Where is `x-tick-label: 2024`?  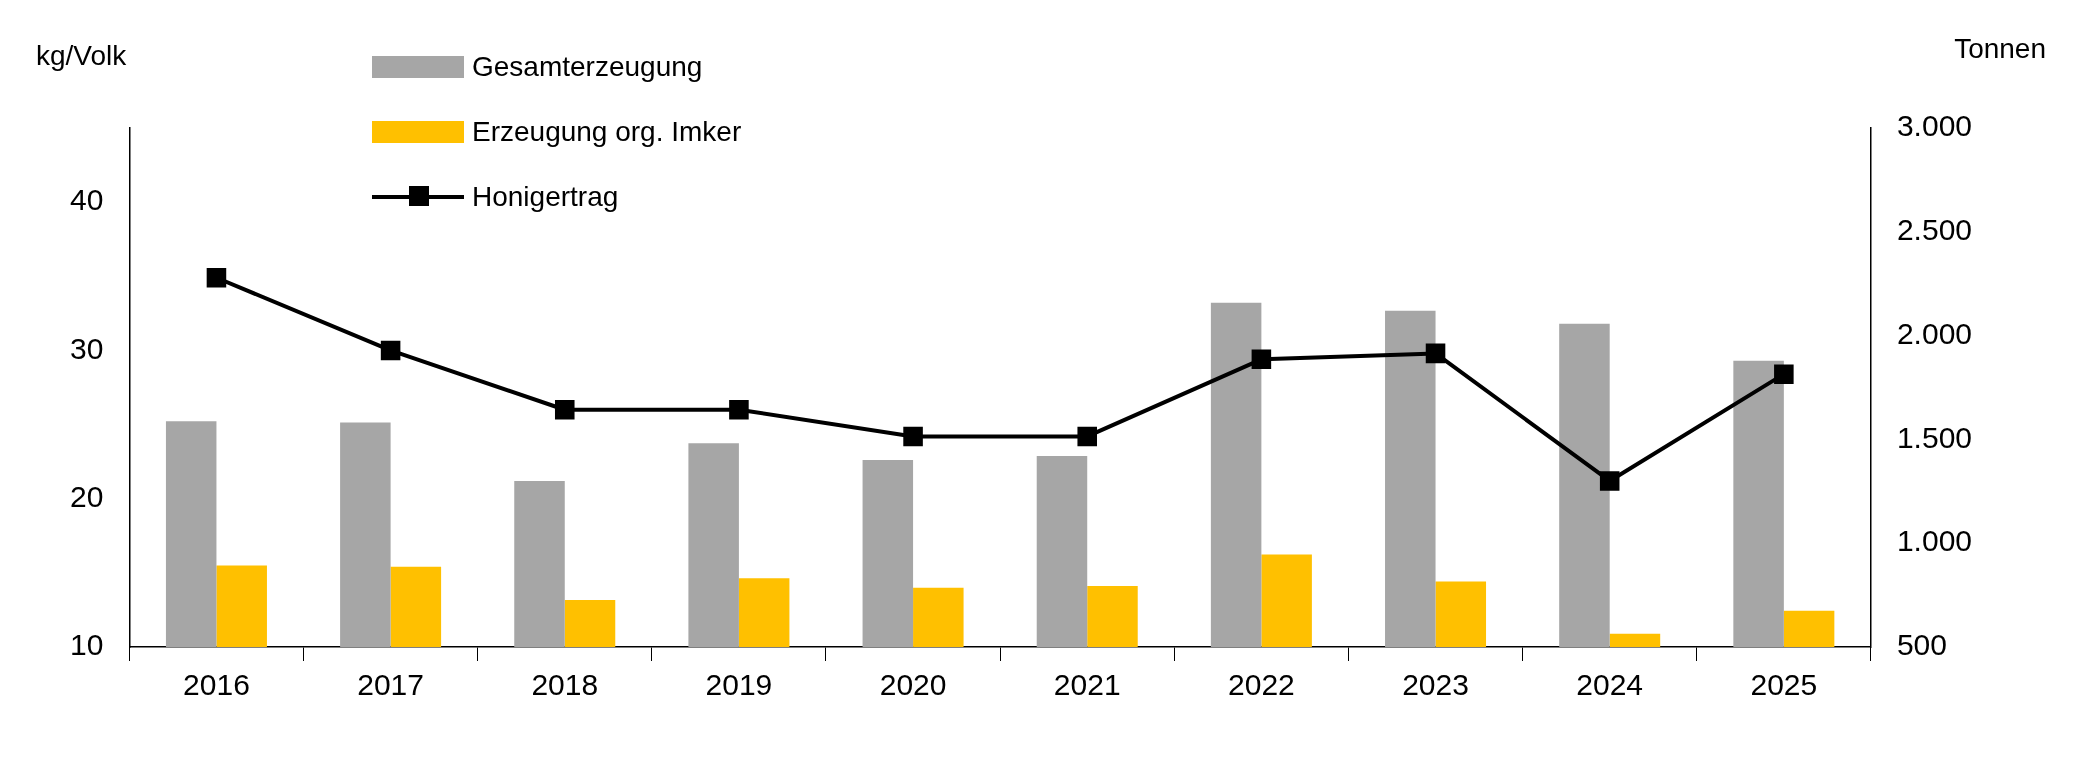 x-tick-label: 2024 is located at coordinates (1610, 685).